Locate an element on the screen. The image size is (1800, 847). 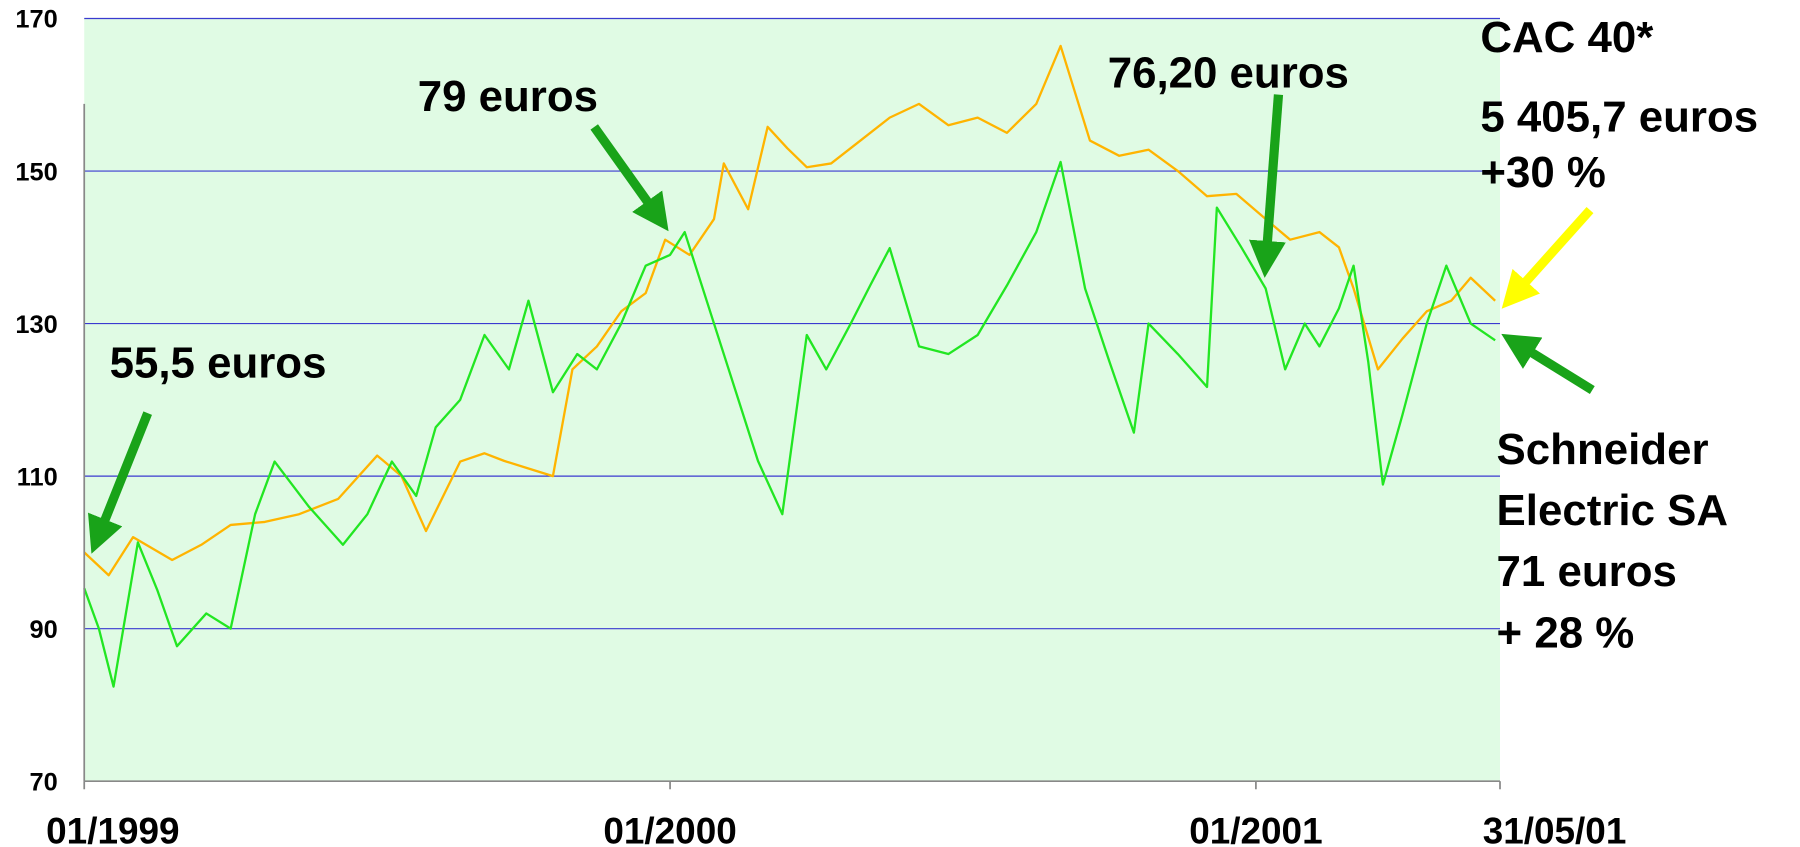
annotation: + 28 % is located at coordinates (1565, 633).